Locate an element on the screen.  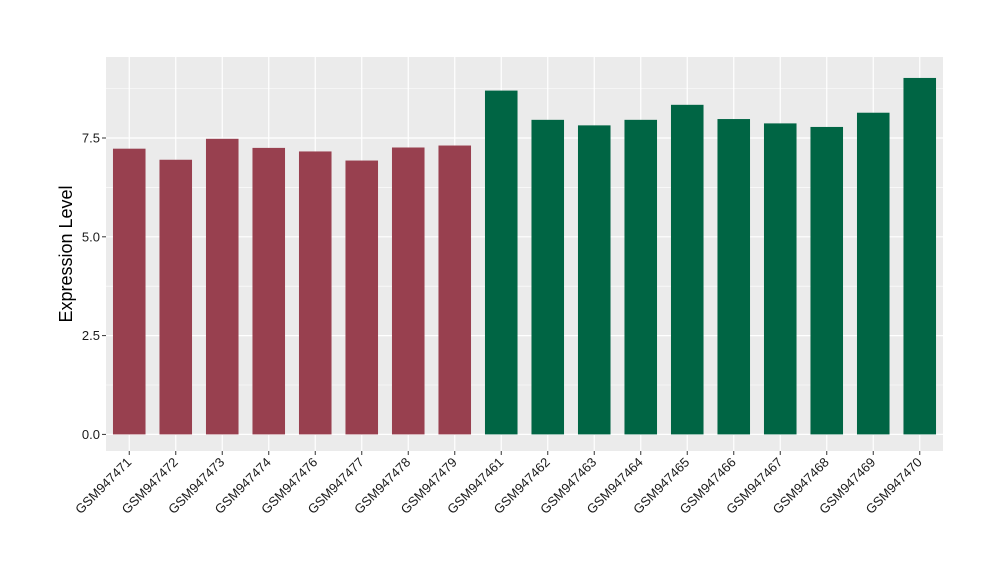
bar-GSM947473 is located at coordinates (222, 286).